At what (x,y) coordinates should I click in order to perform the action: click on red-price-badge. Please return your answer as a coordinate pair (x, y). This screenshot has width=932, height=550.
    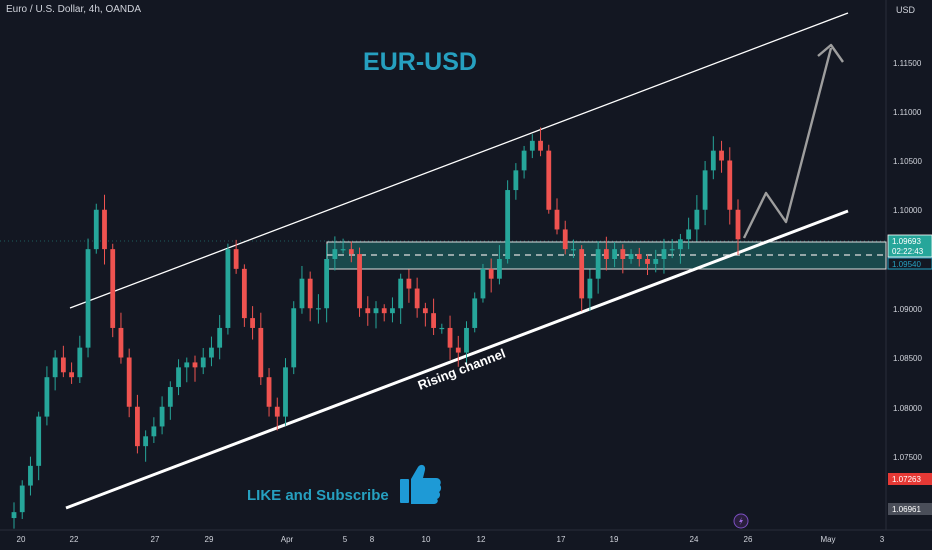
    Looking at the image, I should click on (910, 479).